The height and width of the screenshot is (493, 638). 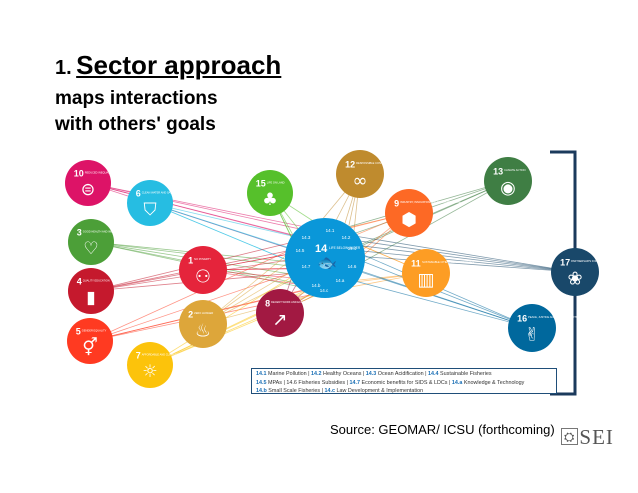 I want to click on goal-node-7: 7 AFFORDABLE AND CLEAN ENERGY ☼, so click(x=156, y=365).